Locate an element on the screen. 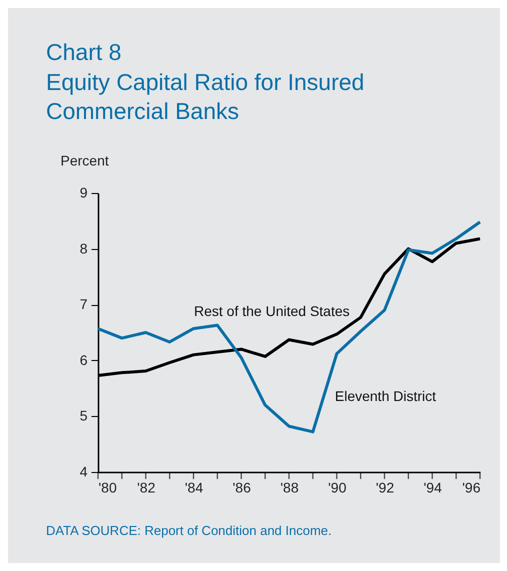  x-tick-label: '84 is located at coordinates (194, 488).